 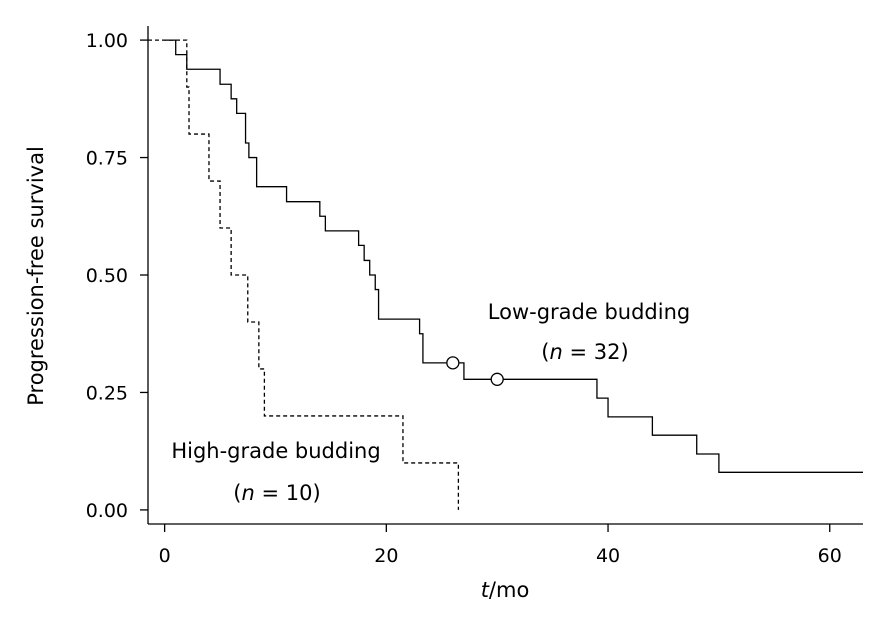 What do you see at coordinates (107, 393) in the screenshot?
I see `y-tick-label: 0.25` at bounding box center [107, 393].